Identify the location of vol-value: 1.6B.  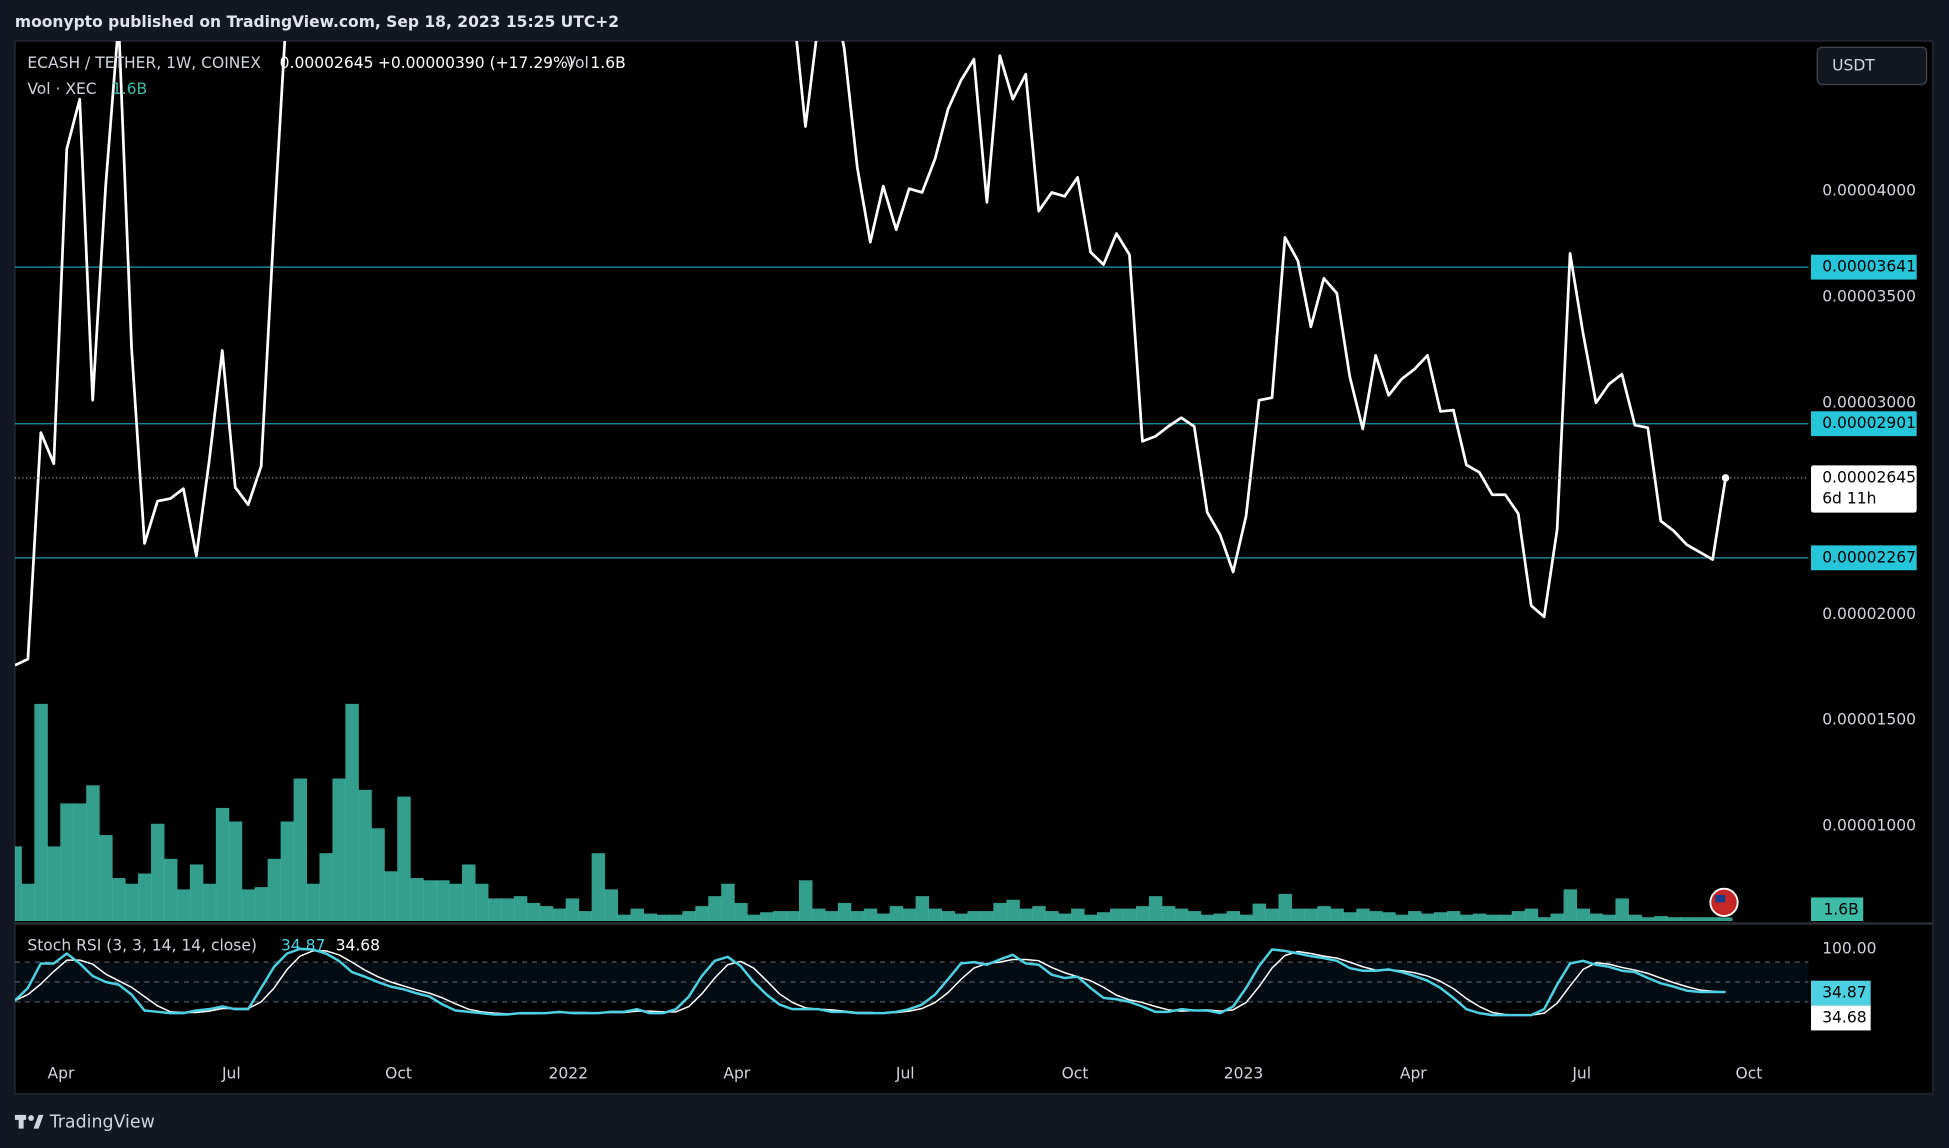
(607, 63).